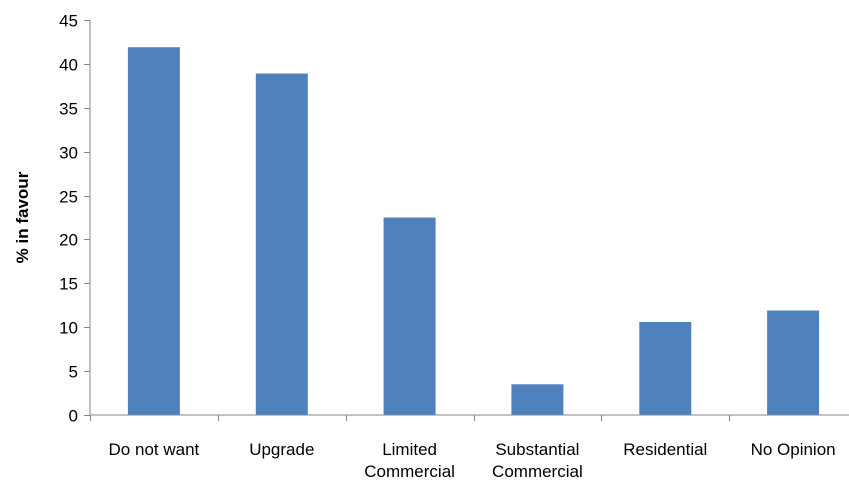  What do you see at coordinates (87, 218) in the screenshot?
I see `y-axis-ticks` at bounding box center [87, 218].